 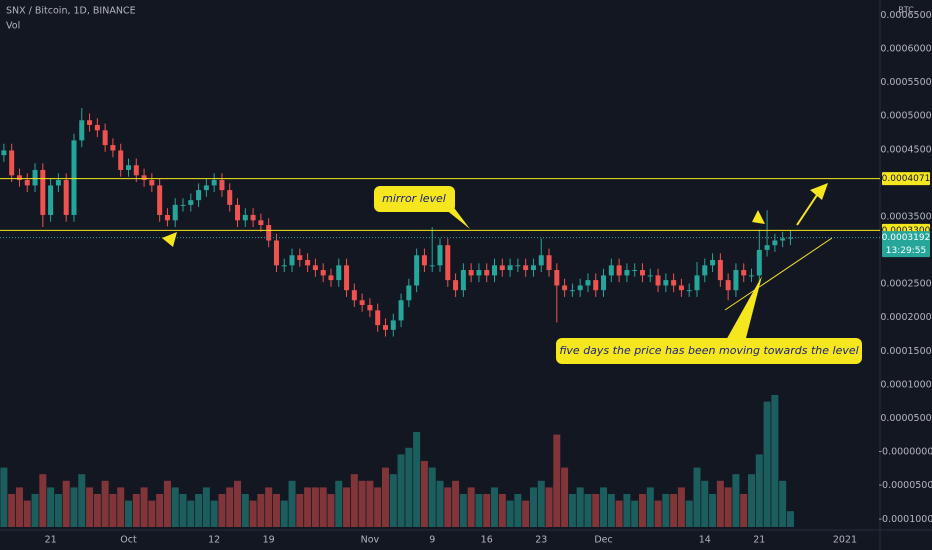 What do you see at coordinates (758, 217) in the screenshot?
I see `arrow-head` at bounding box center [758, 217].